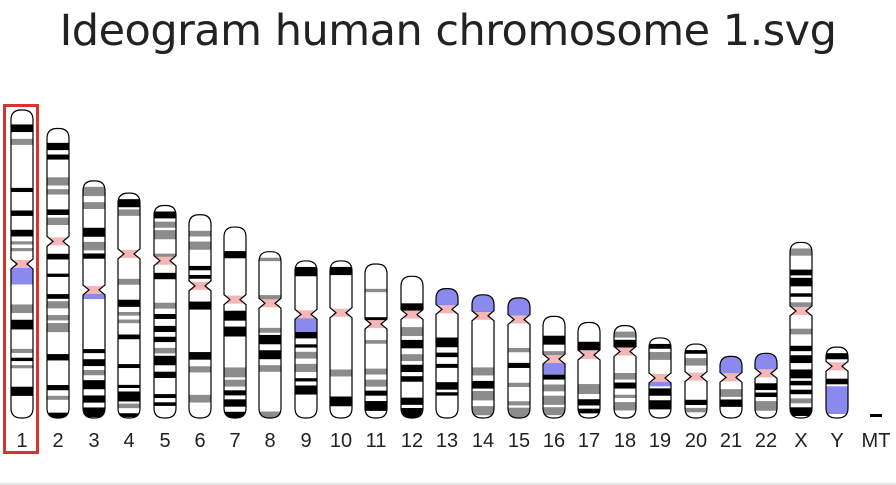 The width and height of the screenshot is (896, 485). What do you see at coordinates (589, 441) in the screenshot?
I see `chromosome-label: 17` at bounding box center [589, 441].